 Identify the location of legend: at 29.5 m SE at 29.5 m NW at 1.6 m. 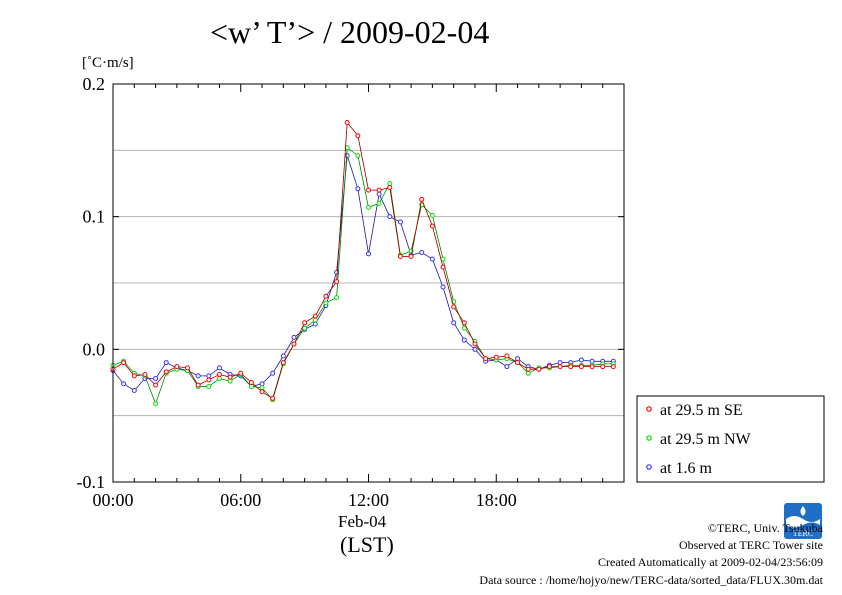
(730, 439).